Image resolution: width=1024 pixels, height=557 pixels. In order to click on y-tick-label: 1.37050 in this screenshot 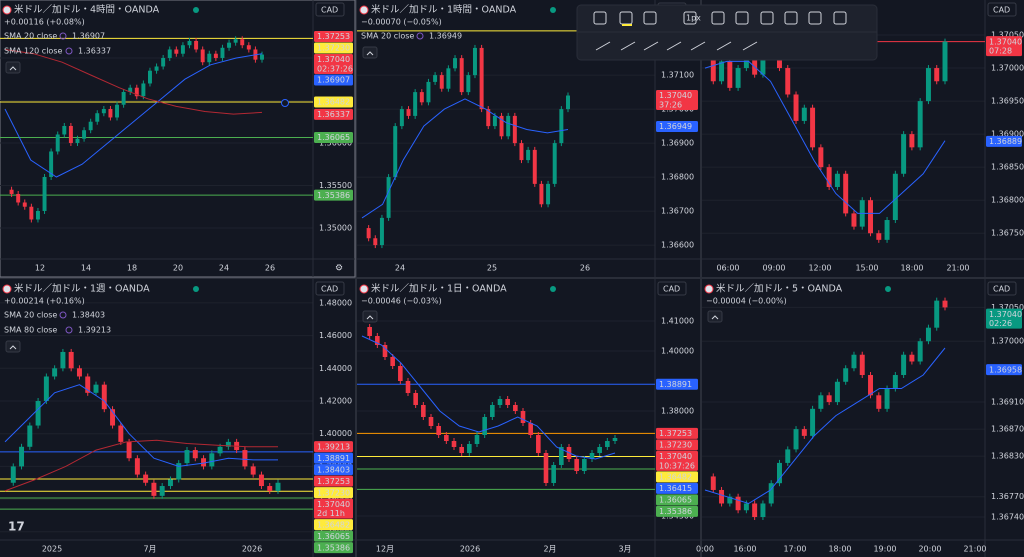, I will do `click(1007, 35)`.